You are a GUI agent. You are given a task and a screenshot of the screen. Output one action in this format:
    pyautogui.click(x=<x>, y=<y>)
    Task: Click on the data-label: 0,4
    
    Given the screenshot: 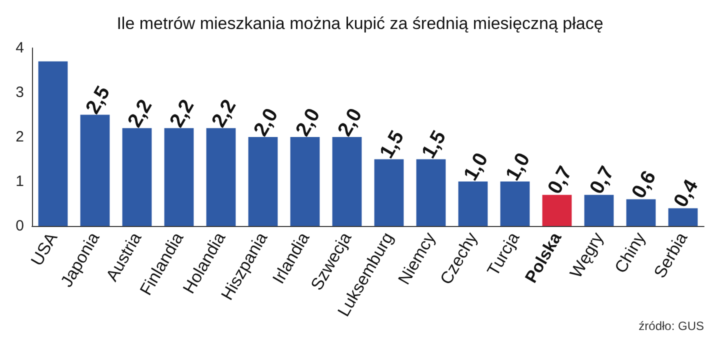 What is the action you would take?
    pyautogui.click(x=686, y=194)
    